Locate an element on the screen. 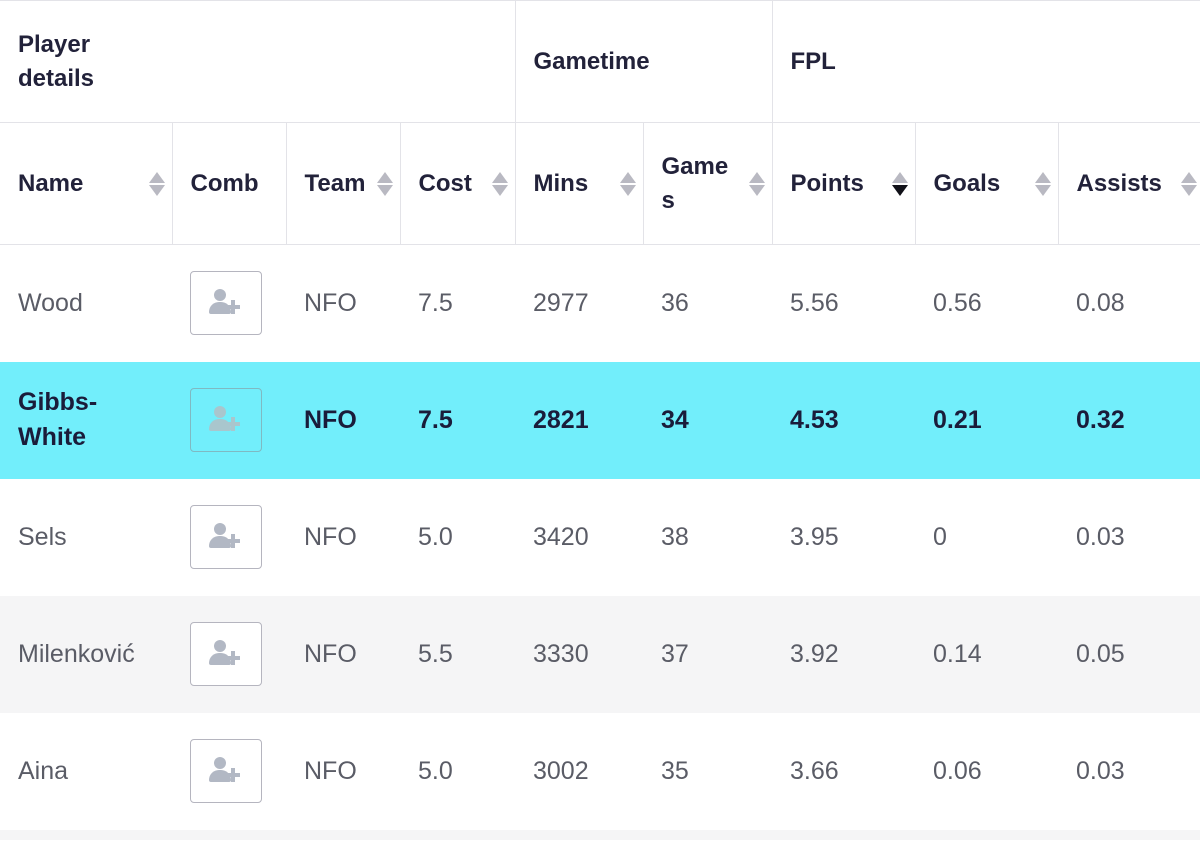 The width and height of the screenshot is (1200, 845). cell-points: 3.92 is located at coordinates (843, 654).